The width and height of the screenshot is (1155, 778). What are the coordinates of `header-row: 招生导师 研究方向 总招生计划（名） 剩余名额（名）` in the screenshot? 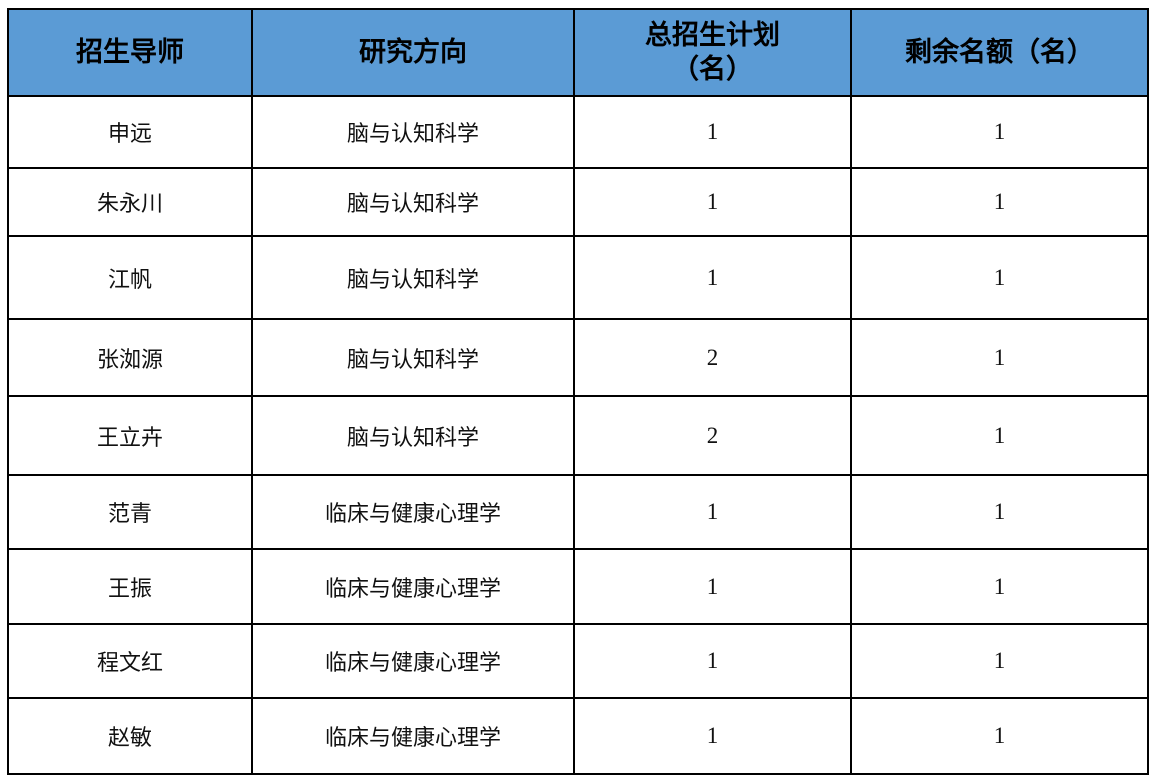 It's located at (578, 52).